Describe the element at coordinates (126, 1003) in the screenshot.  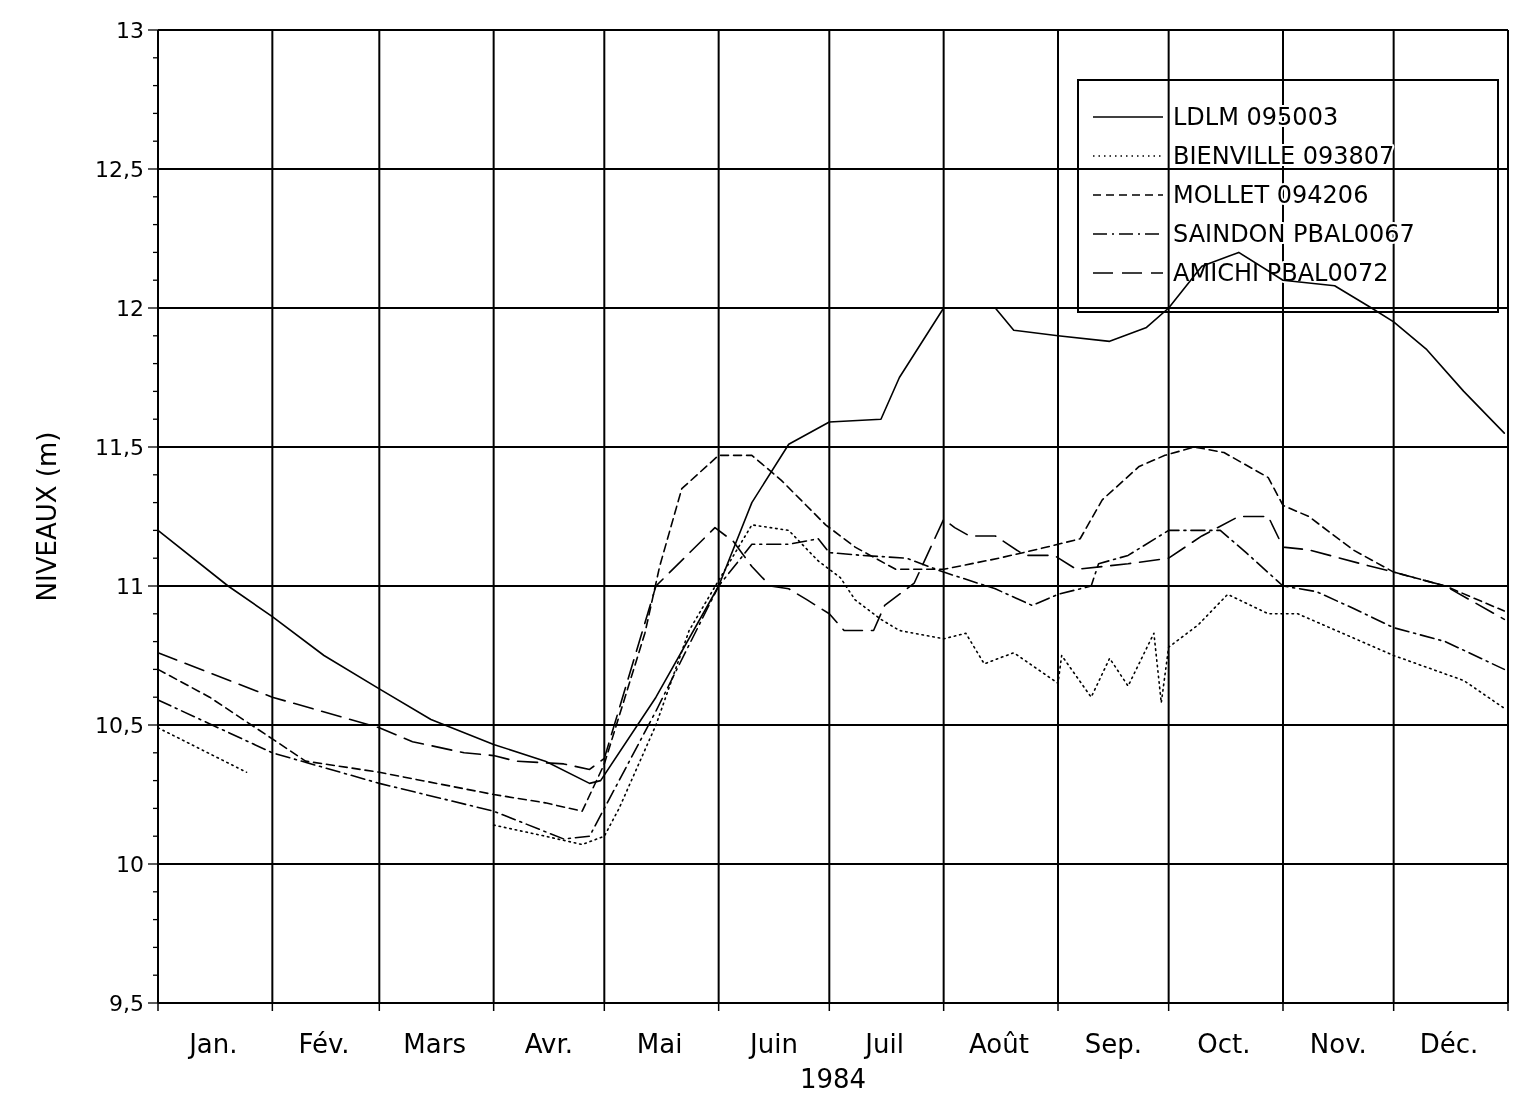
I see `y-tick-label: 9,5` at that location.